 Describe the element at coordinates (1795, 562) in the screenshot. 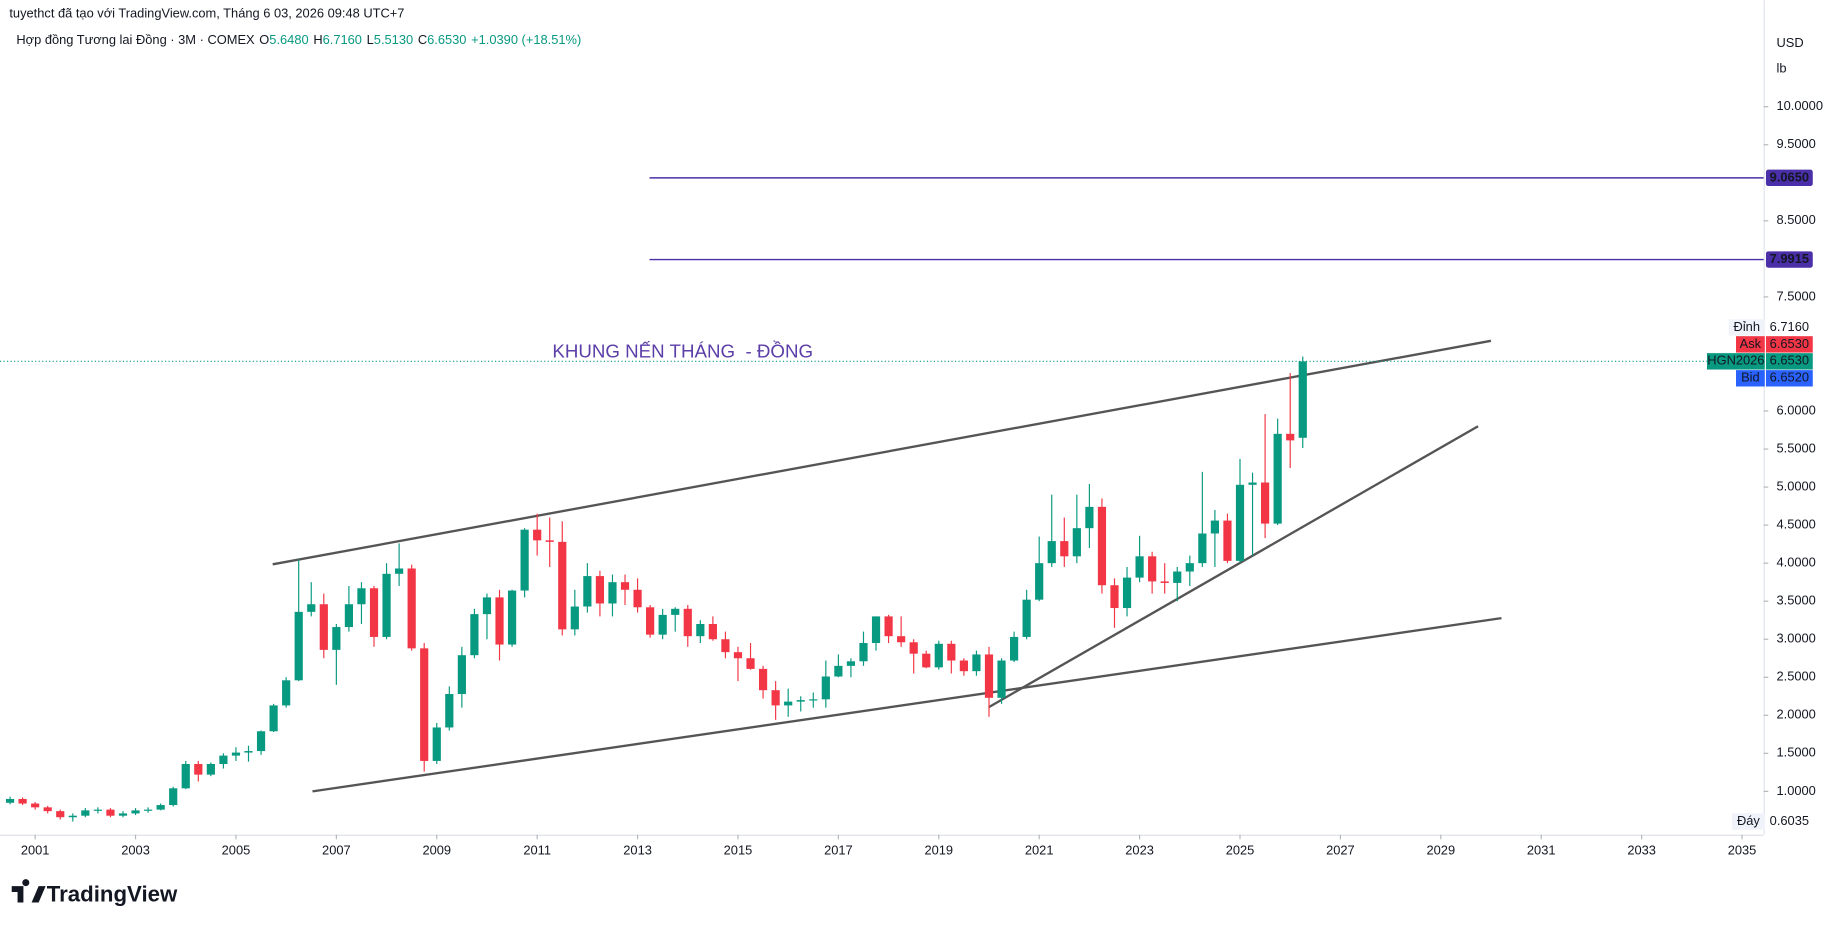

I see `y-tick-label: 4.0000` at that location.